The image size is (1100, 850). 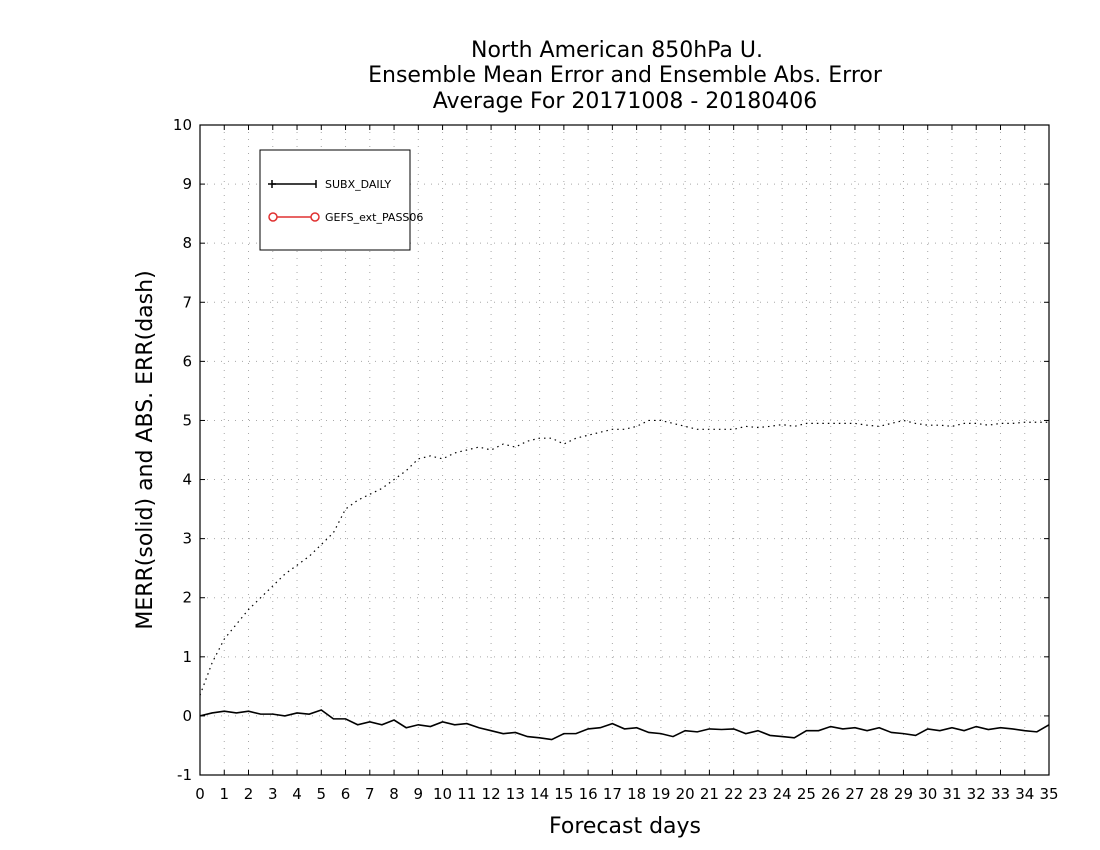 I want to click on x-tick-label: 12, so click(x=491, y=794).